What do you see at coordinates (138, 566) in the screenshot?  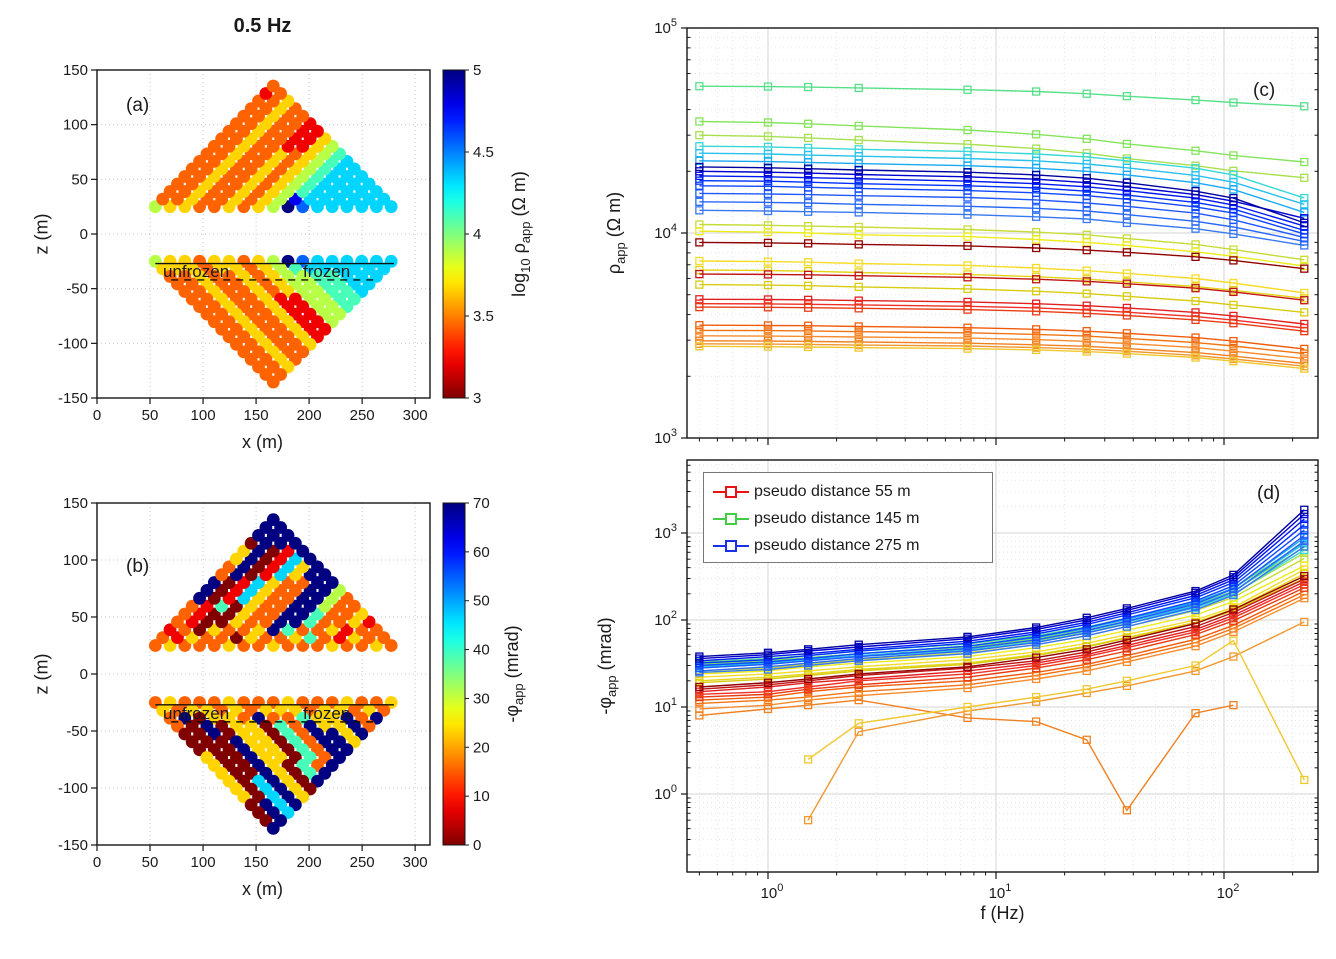 I see `panel-b-letter: (b)` at bounding box center [138, 566].